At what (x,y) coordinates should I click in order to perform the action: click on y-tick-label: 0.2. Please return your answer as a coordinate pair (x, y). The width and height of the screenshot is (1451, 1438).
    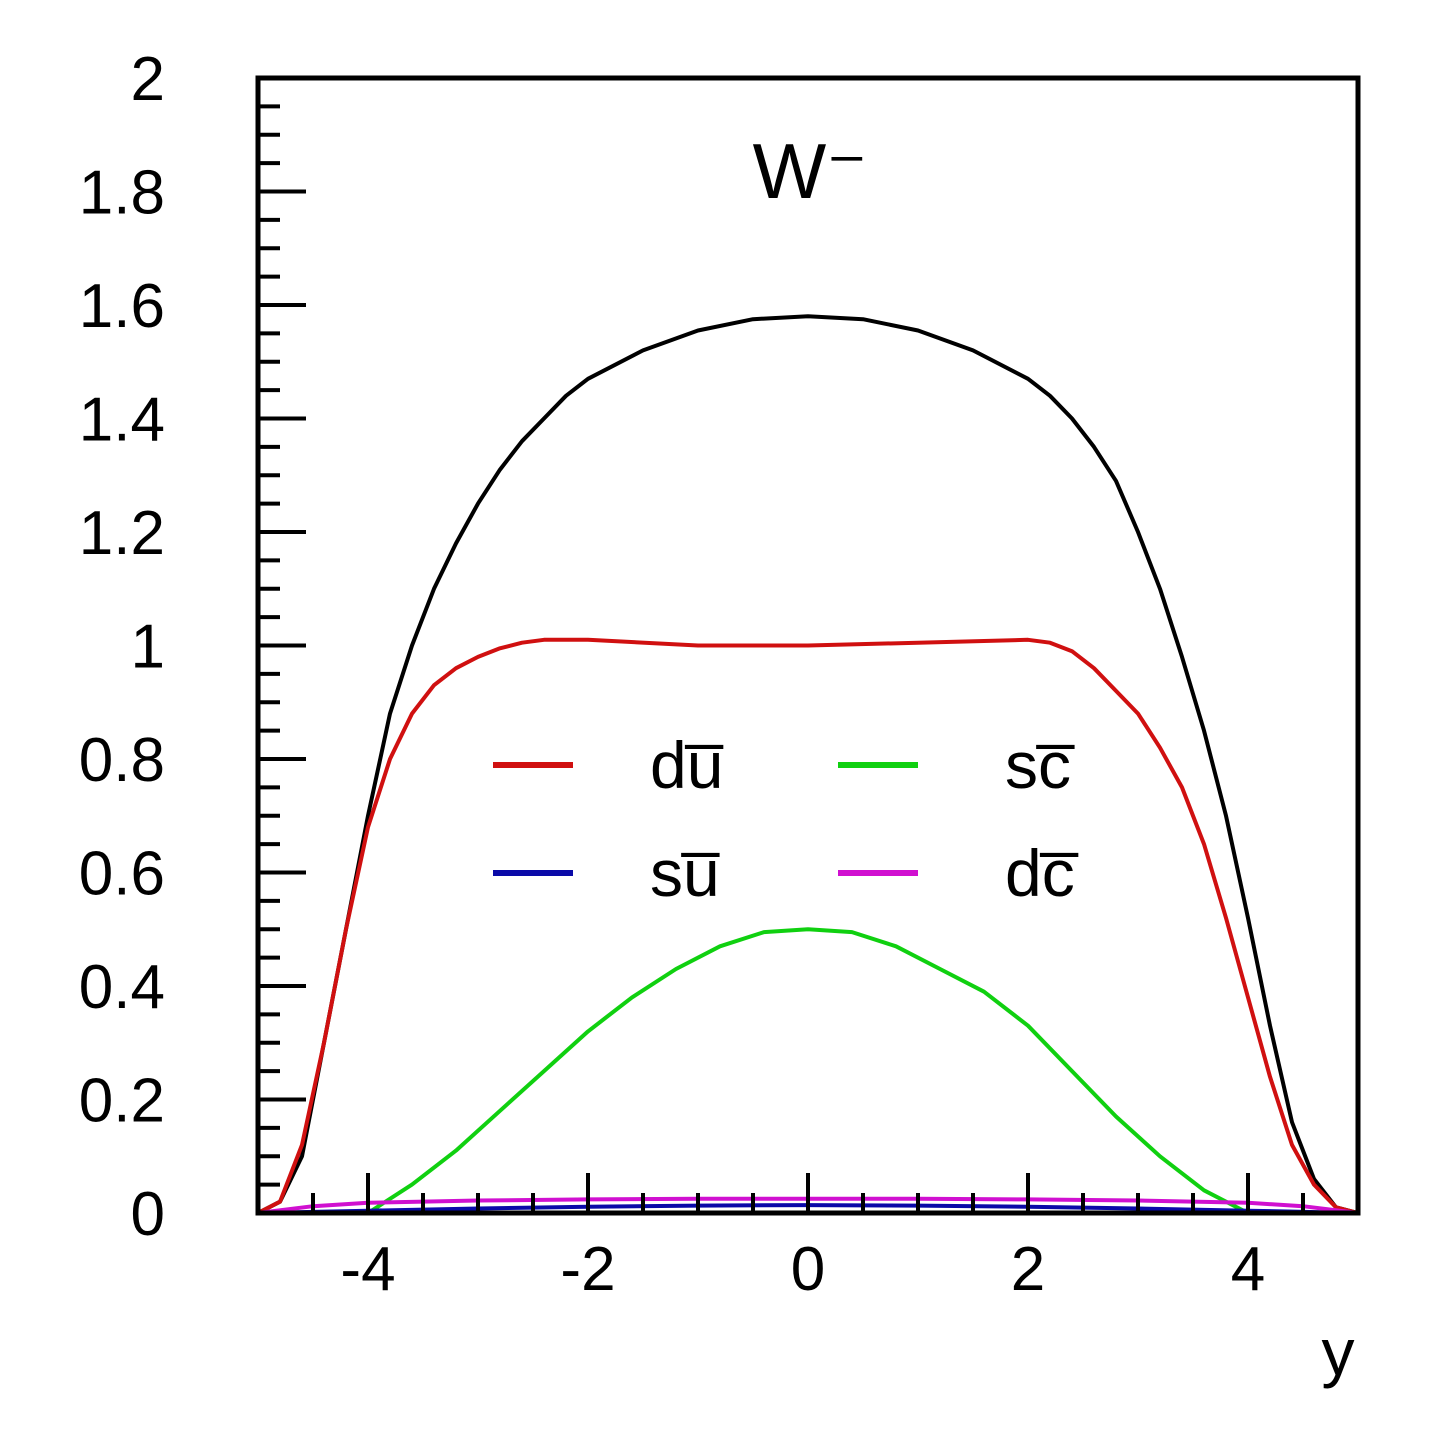
    Looking at the image, I should click on (122, 1101).